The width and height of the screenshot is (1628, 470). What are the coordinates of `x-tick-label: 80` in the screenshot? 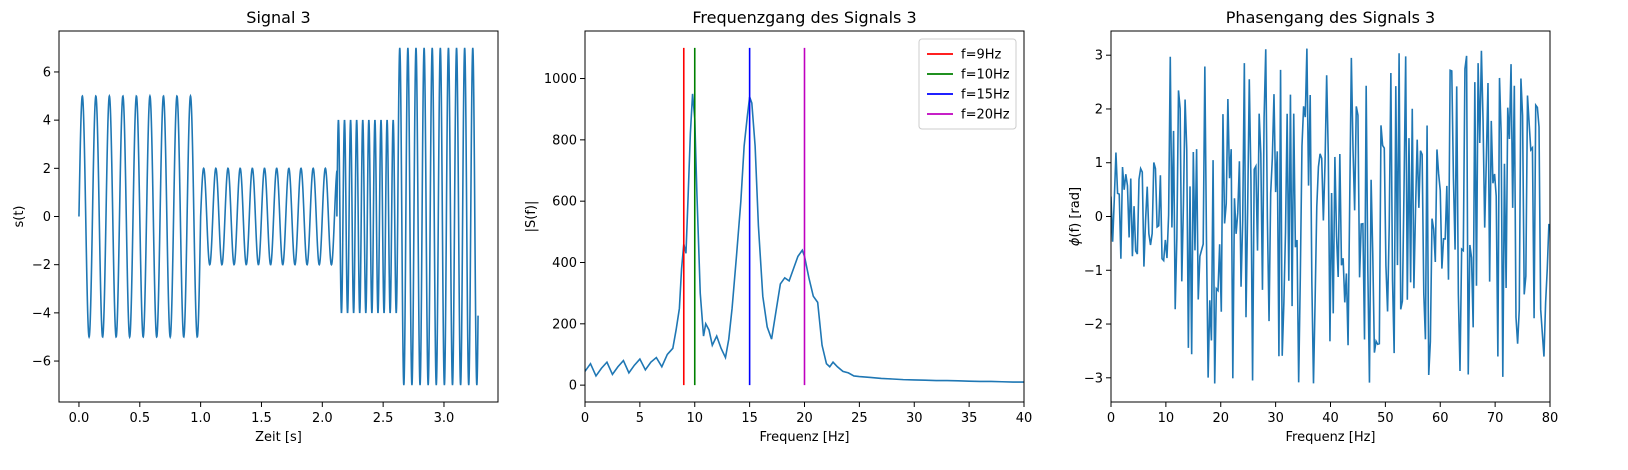 It's located at (1550, 418).